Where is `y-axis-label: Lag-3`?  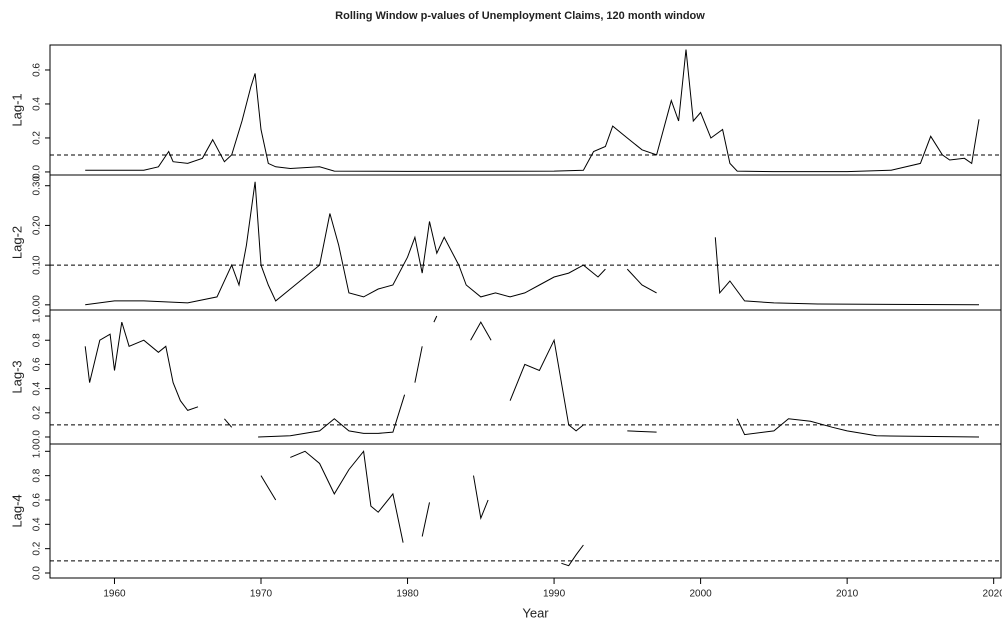 y-axis-label: Lag-3 is located at coordinates (16, 376).